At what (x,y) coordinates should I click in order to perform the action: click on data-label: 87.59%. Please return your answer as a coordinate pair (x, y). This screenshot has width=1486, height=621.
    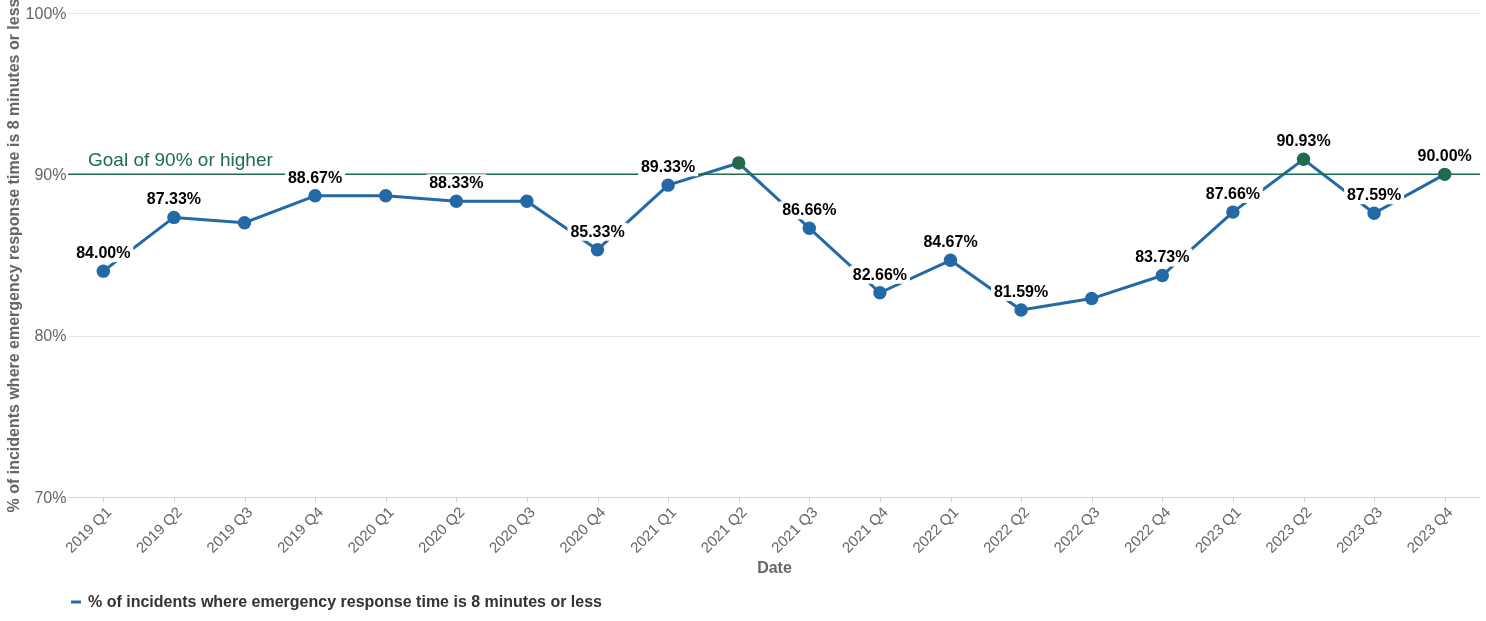
    Looking at the image, I should click on (1374, 195).